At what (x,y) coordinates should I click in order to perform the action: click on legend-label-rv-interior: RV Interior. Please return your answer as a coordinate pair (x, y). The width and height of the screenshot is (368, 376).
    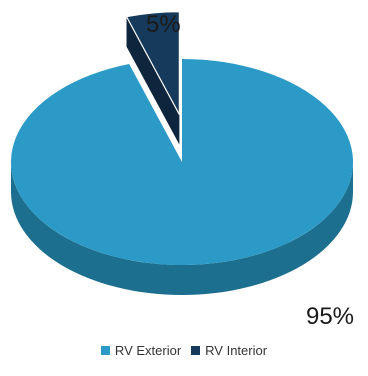
    Looking at the image, I should click on (236, 350).